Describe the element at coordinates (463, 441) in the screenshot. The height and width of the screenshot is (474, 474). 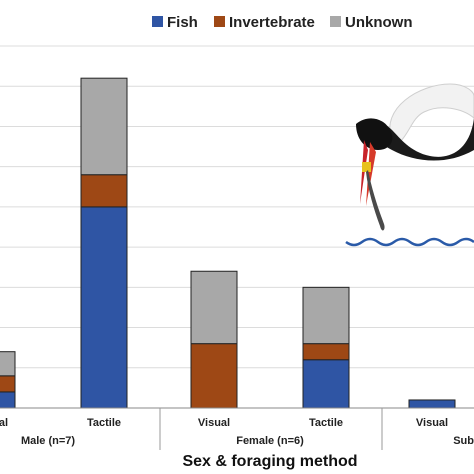
I see `group-label: Sub` at that location.